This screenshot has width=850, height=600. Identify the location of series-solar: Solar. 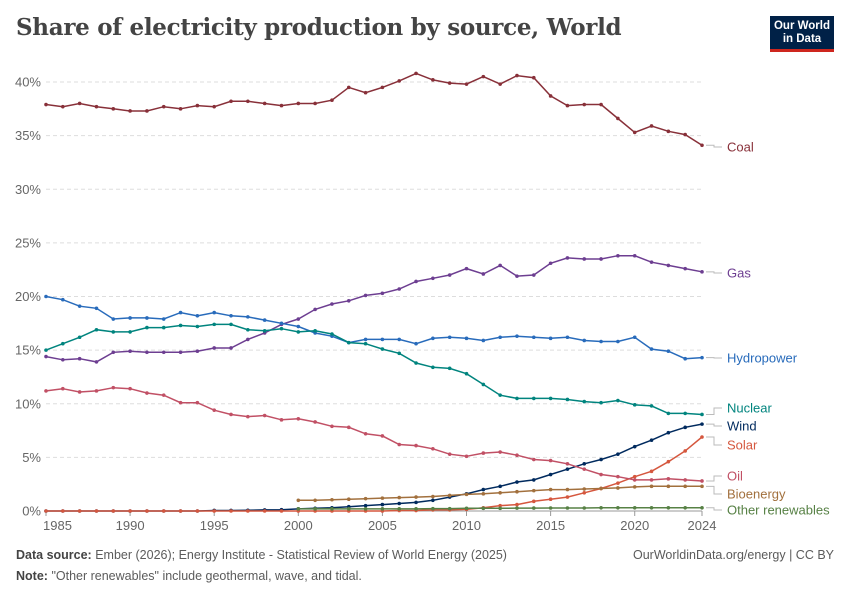
(401, 474).